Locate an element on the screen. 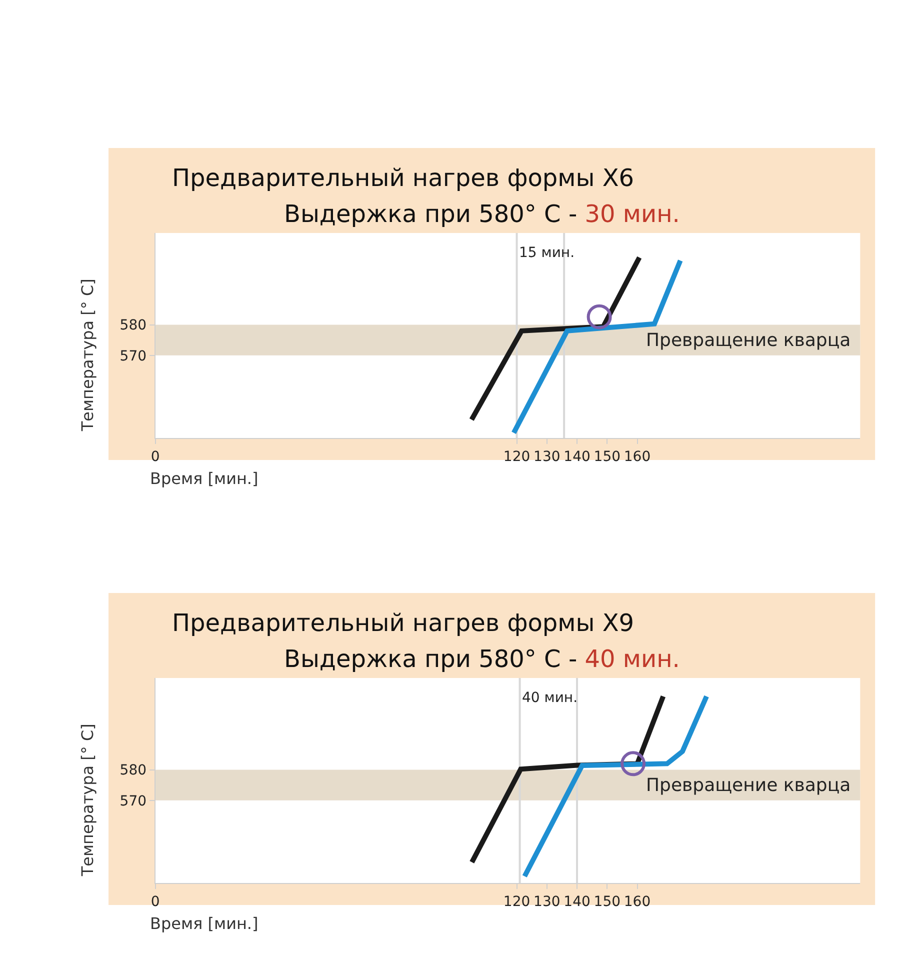 The image size is (897, 978). annotation: 15 мин. is located at coordinates (547, 253).